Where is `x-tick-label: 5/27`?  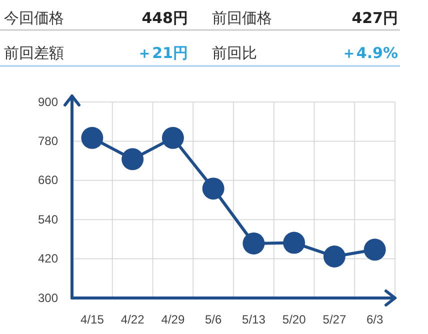
x-tick-label: 5/27 is located at coordinates (334, 319).